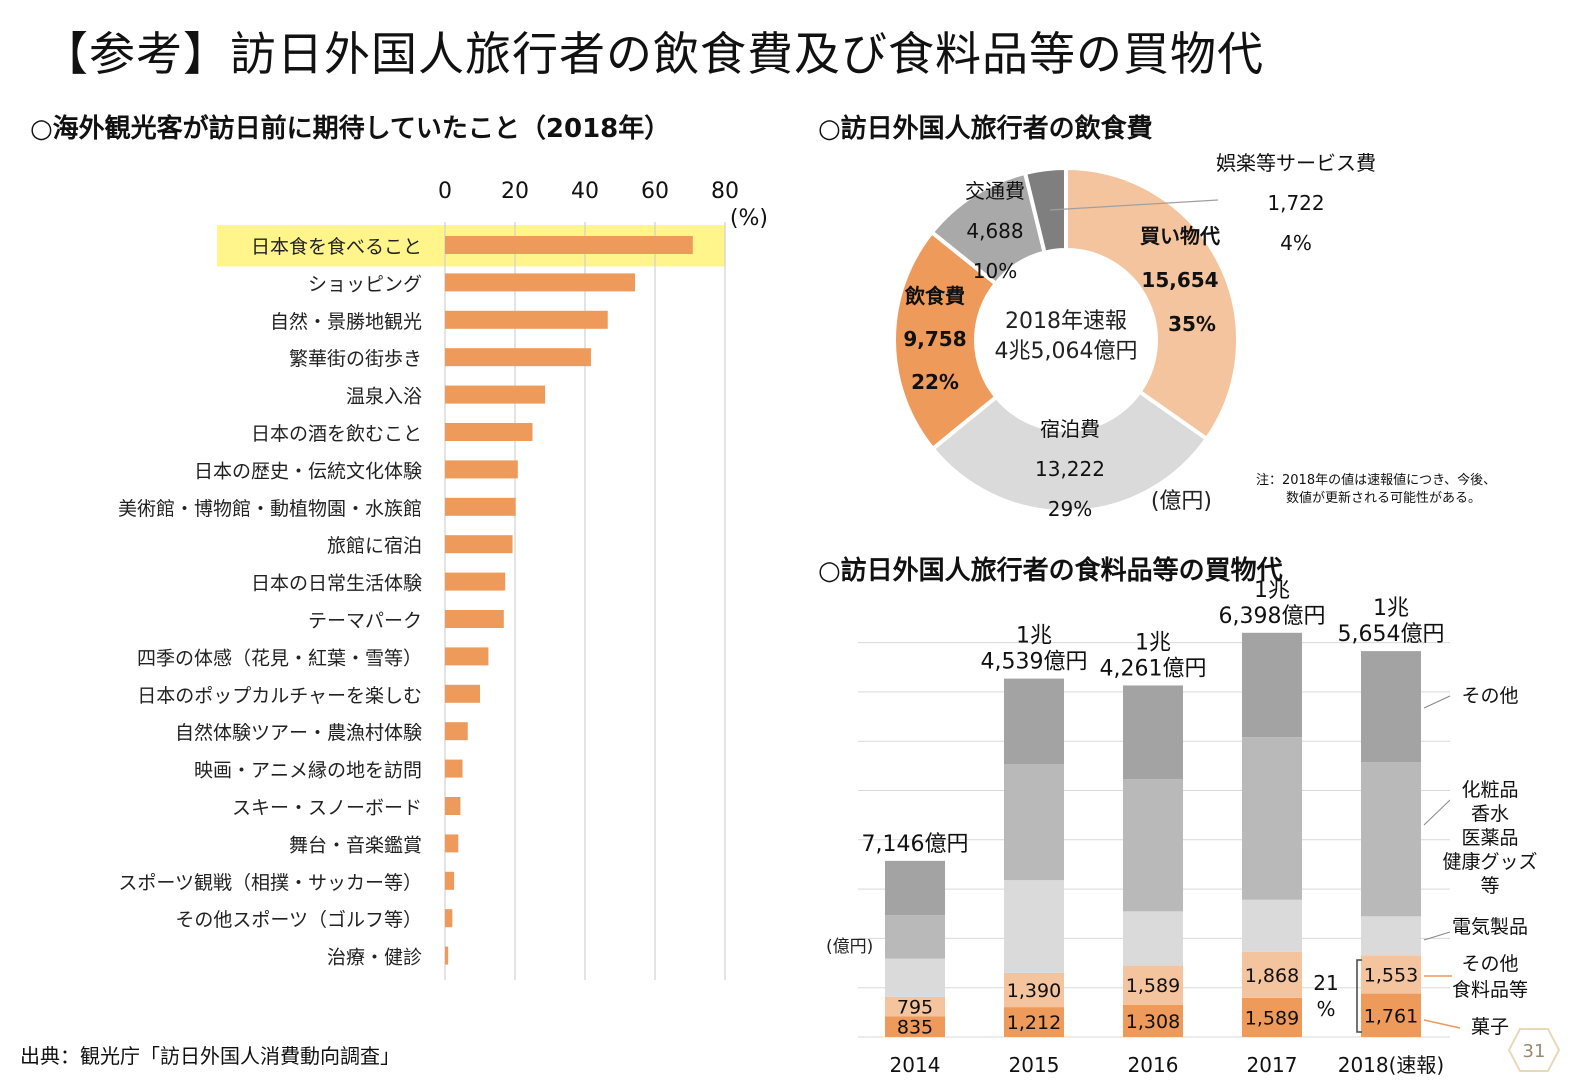  What do you see at coordinates (915, 844) in the screenshot?
I see `total-label: 7,146億円` at bounding box center [915, 844].